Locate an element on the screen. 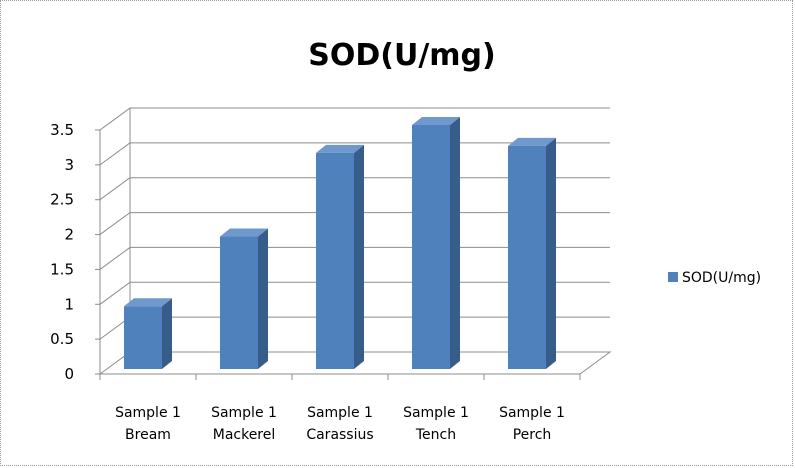 The height and width of the screenshot is (468, 795). legend-swatch is located at coordinates (673, 277).